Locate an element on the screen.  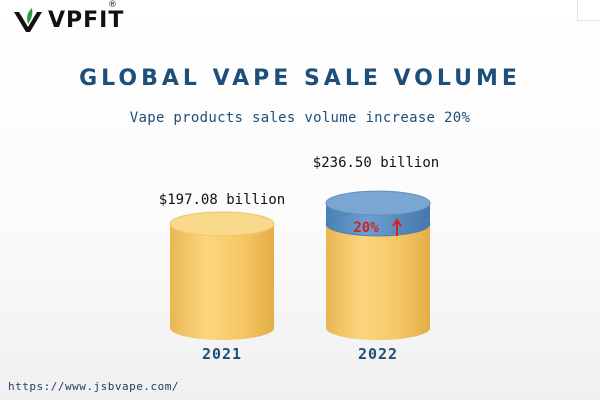
increase-label: 20% is located at coordinates (366, 228).